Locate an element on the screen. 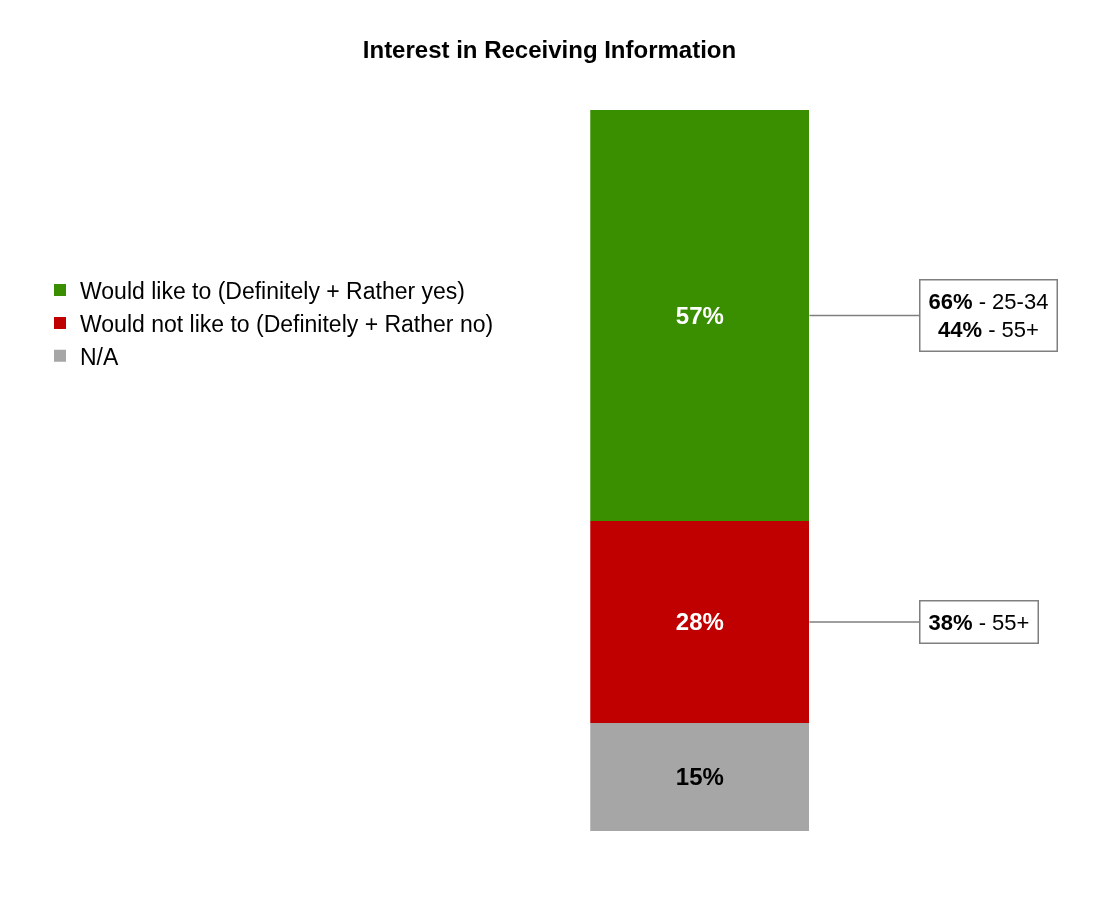  text: 66% - 25-34 44% - 55+ is located at coordinates (988, 315).